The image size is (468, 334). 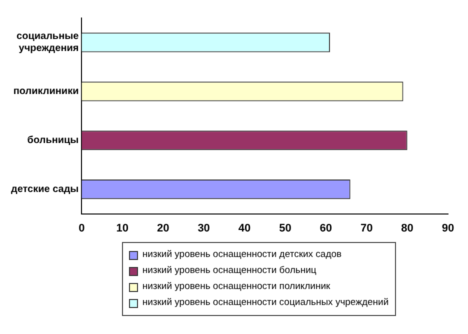 What do you see at coordinates (265, 303) in the screenshot?
I see `legend-label: низкий уровень оснащенности социальных учреждений` at bounding box center [265, 303].